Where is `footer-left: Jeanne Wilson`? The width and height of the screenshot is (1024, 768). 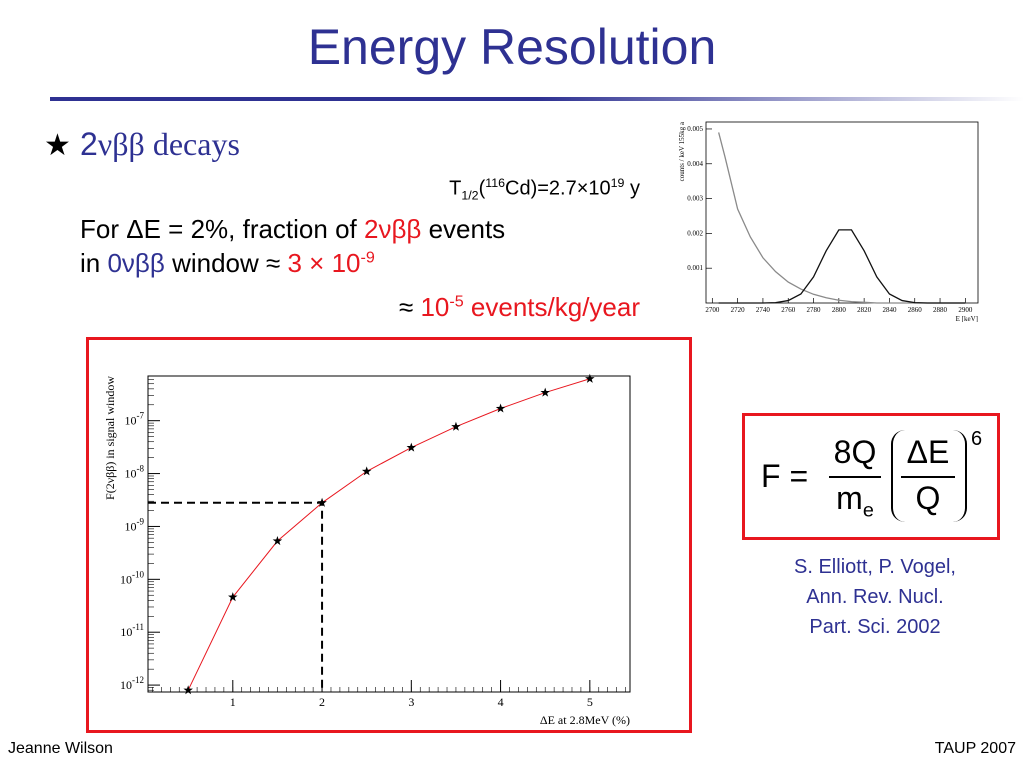 footer-left: Jeanne Wilson is located at coordinates (60, 748).